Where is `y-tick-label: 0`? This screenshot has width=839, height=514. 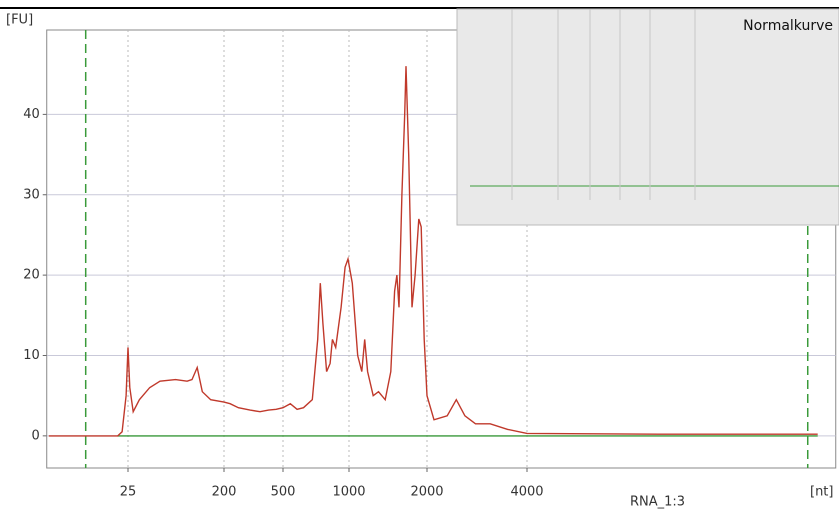
y-tick-label: 0 is located at coordinates (35, 435).